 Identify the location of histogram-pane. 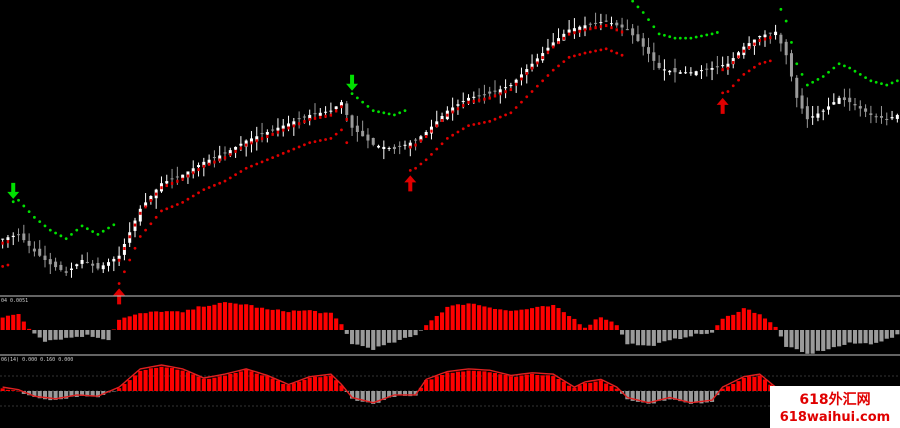
(450, 328).